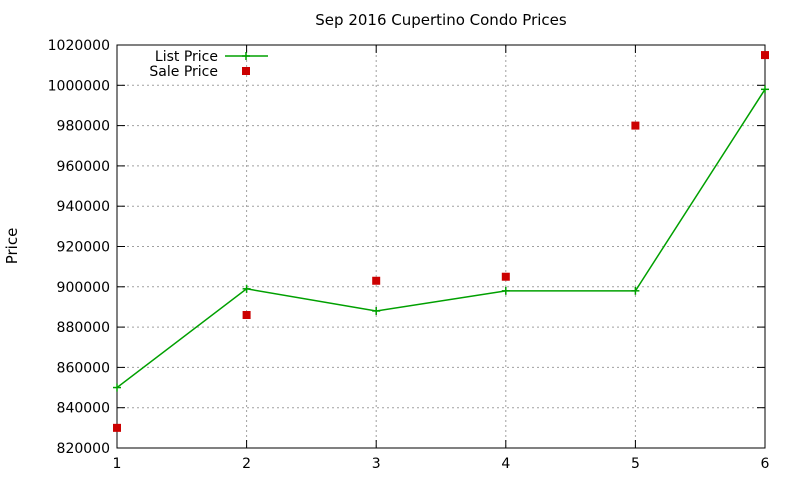 This screenshot has height=480, width=800. What do you see at coordinates (79, 86) in the screenshot?
I see `y-tick-label: 1000000` at bounding box center [79, 86].